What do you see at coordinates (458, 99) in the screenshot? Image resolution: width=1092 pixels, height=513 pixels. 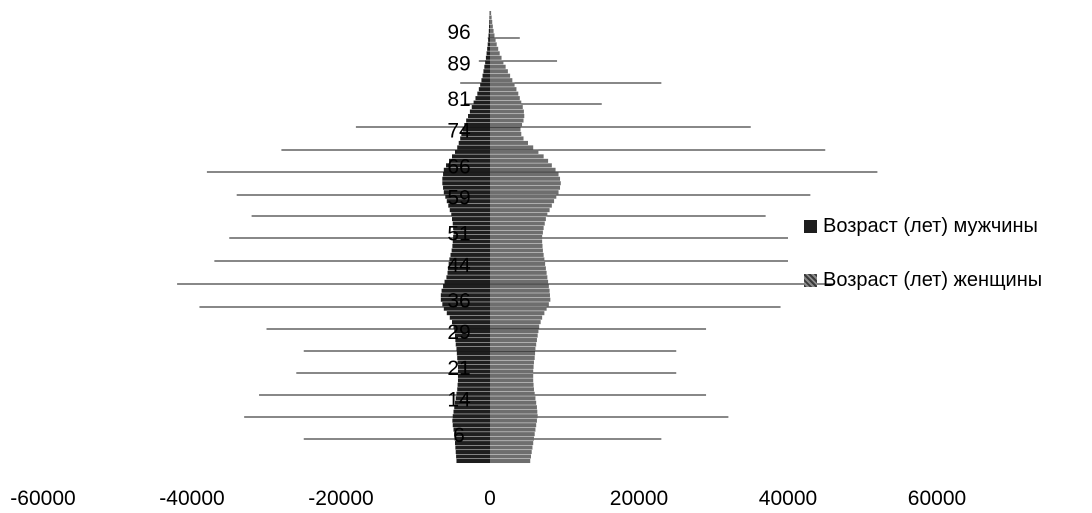 I see `y-tick-label: 81` at bounding box center [458, 99].